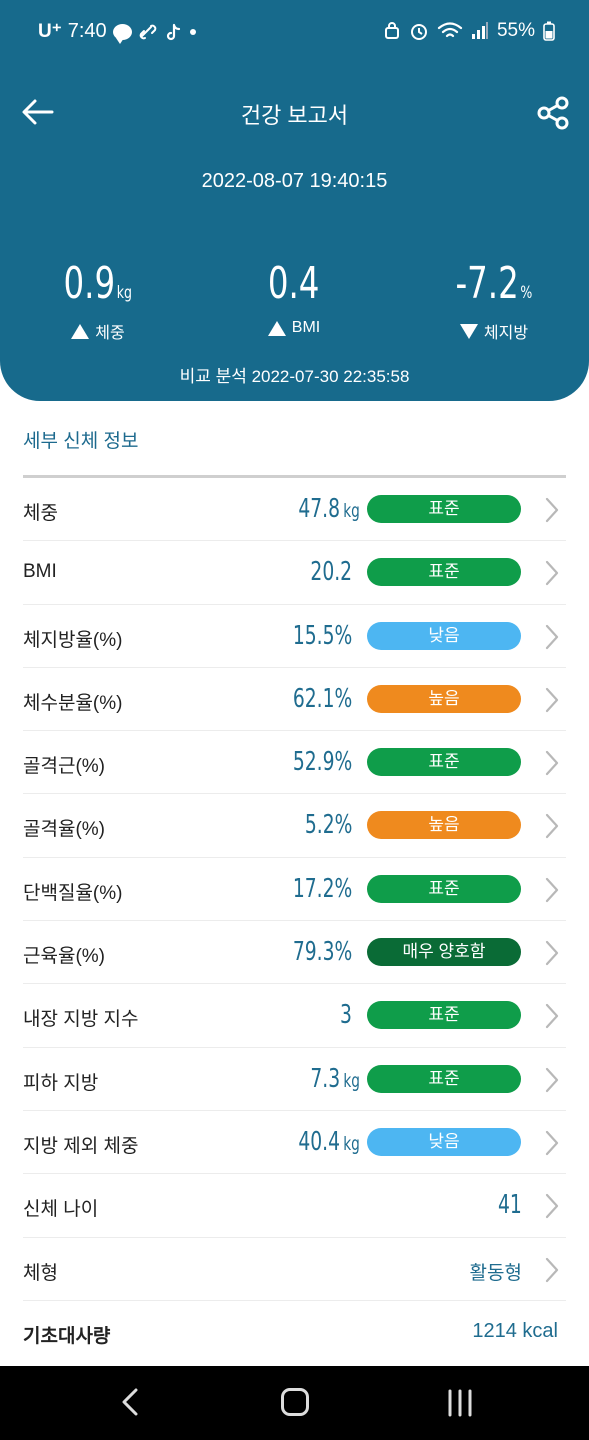 This screenshot has width=589, height=1440. I want to click on metric-label: BMI, so click(306, 327).